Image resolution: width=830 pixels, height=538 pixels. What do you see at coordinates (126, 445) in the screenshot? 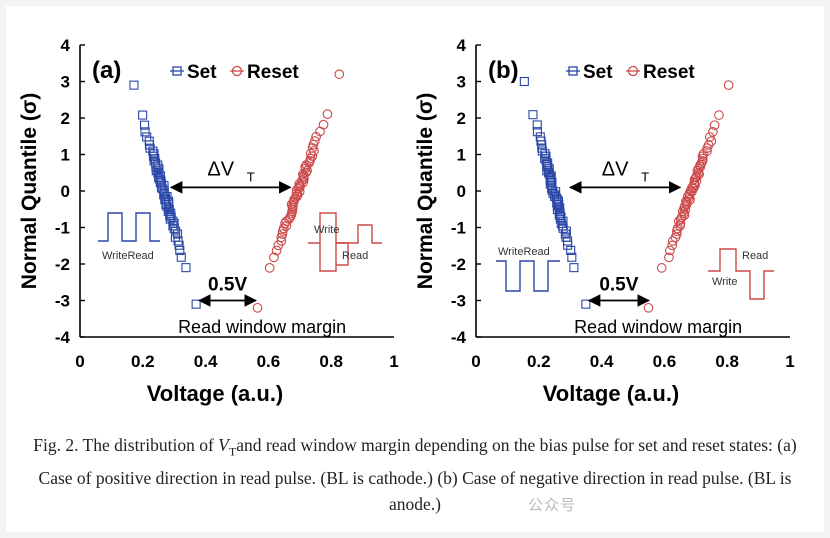
I see `caption-prefix: Fig. 2. The distribution of` at bounding box center [126, 445].